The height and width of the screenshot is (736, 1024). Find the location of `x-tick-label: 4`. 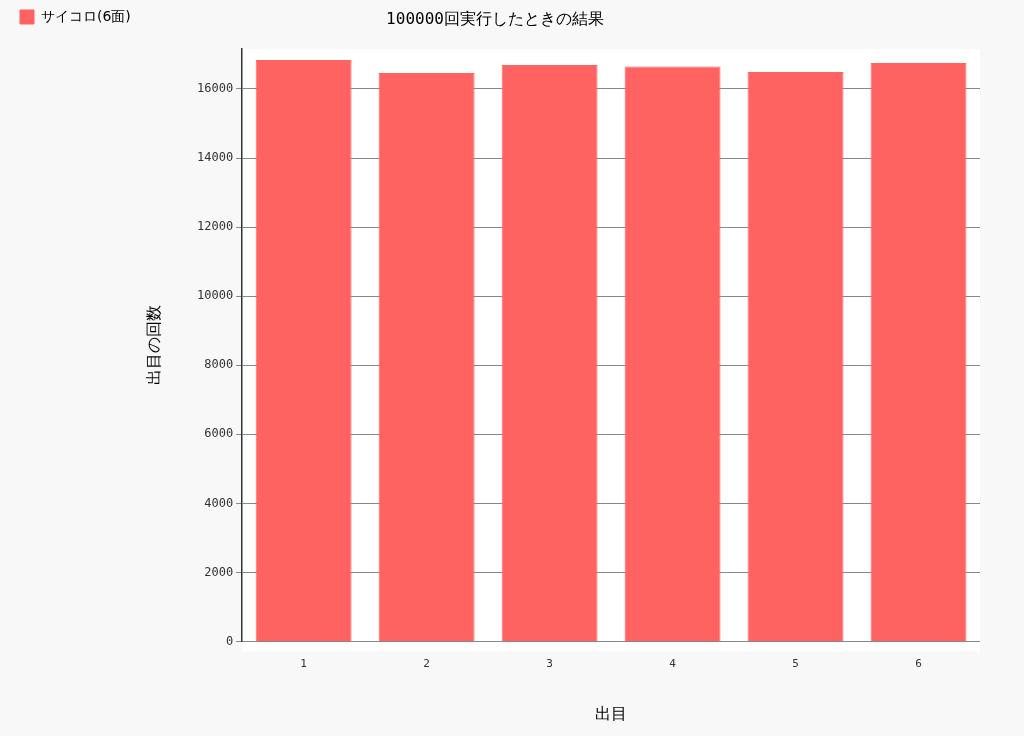

x-tick-label: 4 is located at coordinates (673, 664).